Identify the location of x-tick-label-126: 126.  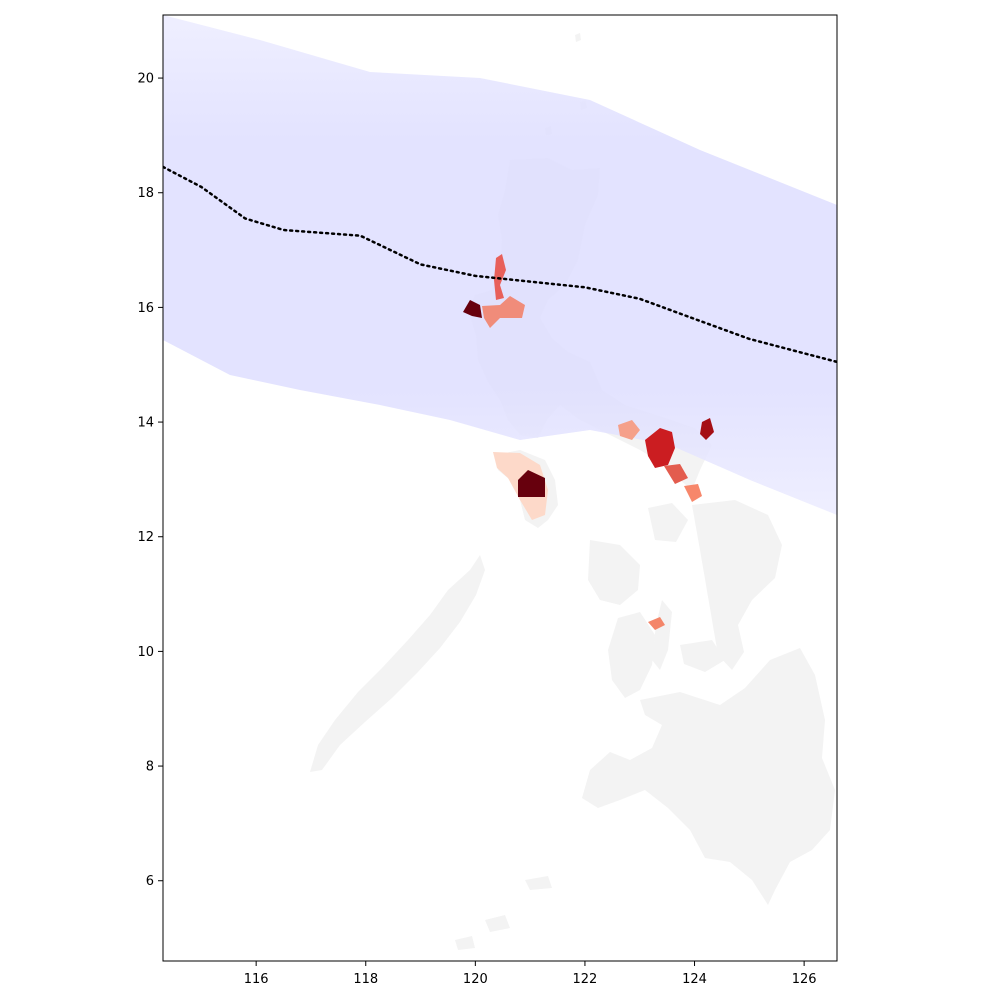
(804, 979).